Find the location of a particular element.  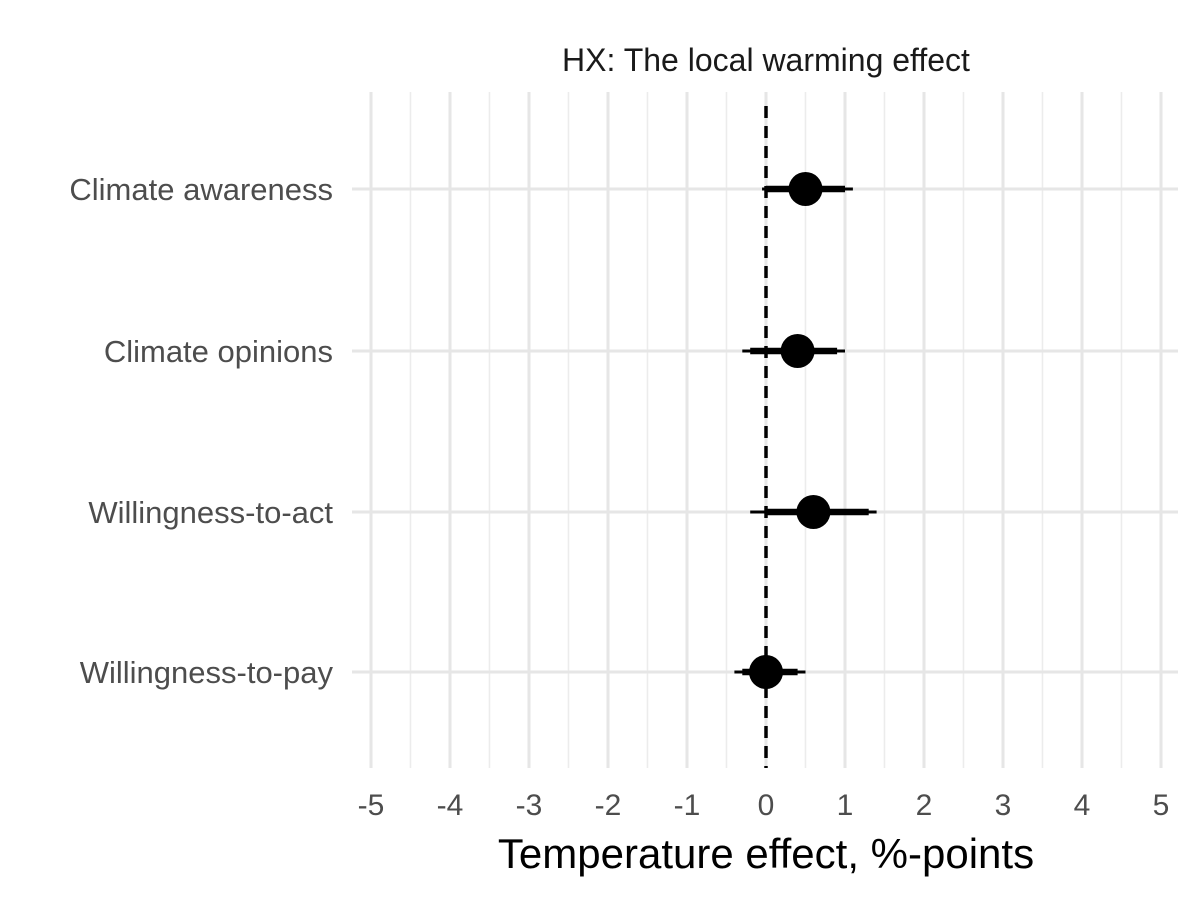

category-label: Climate opinions is located at coordinates (218, 351).